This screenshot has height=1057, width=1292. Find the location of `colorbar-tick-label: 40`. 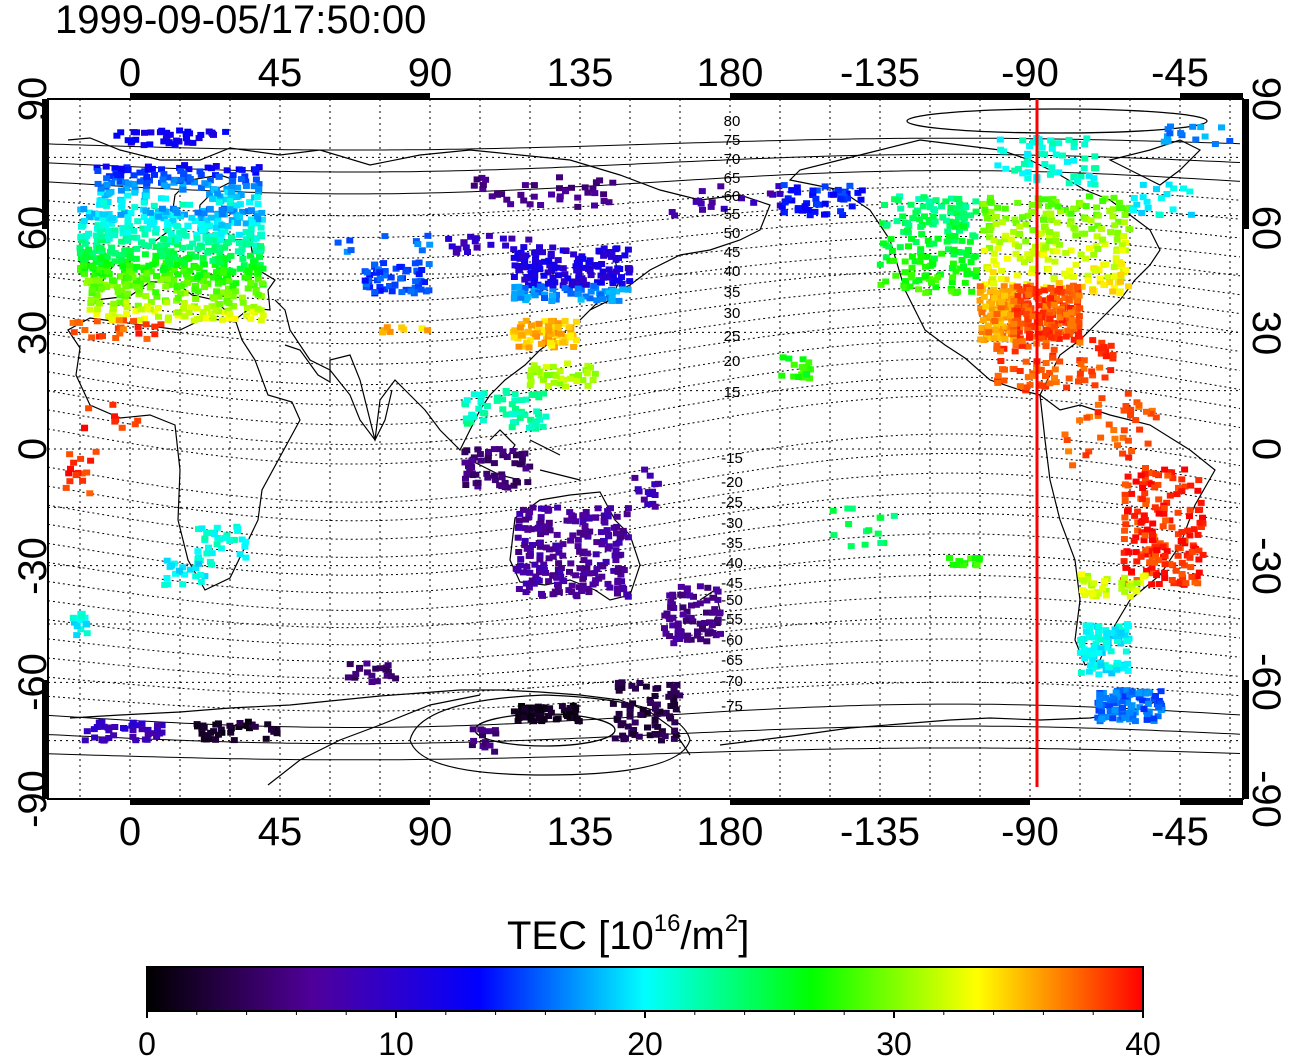

colorbar-tick-label: 40 is located at coordinates (1143, 1041).